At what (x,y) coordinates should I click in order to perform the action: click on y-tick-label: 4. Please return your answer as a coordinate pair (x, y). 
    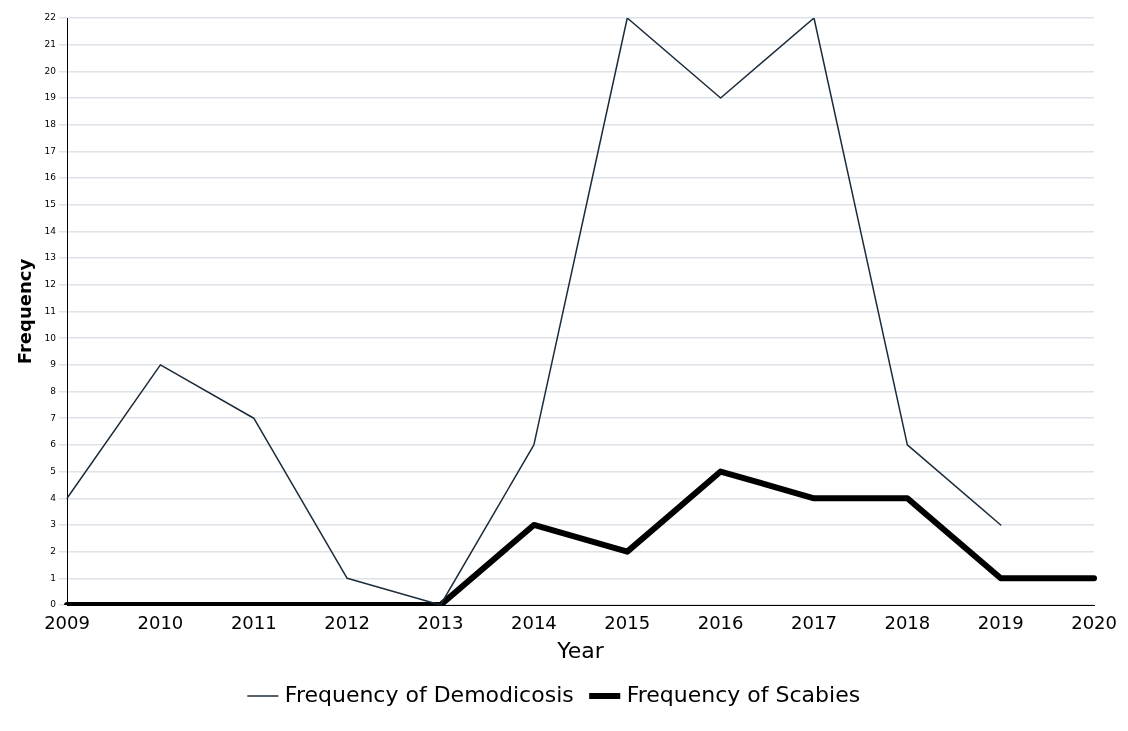
    Looking at the image, I should click on (53, 497).